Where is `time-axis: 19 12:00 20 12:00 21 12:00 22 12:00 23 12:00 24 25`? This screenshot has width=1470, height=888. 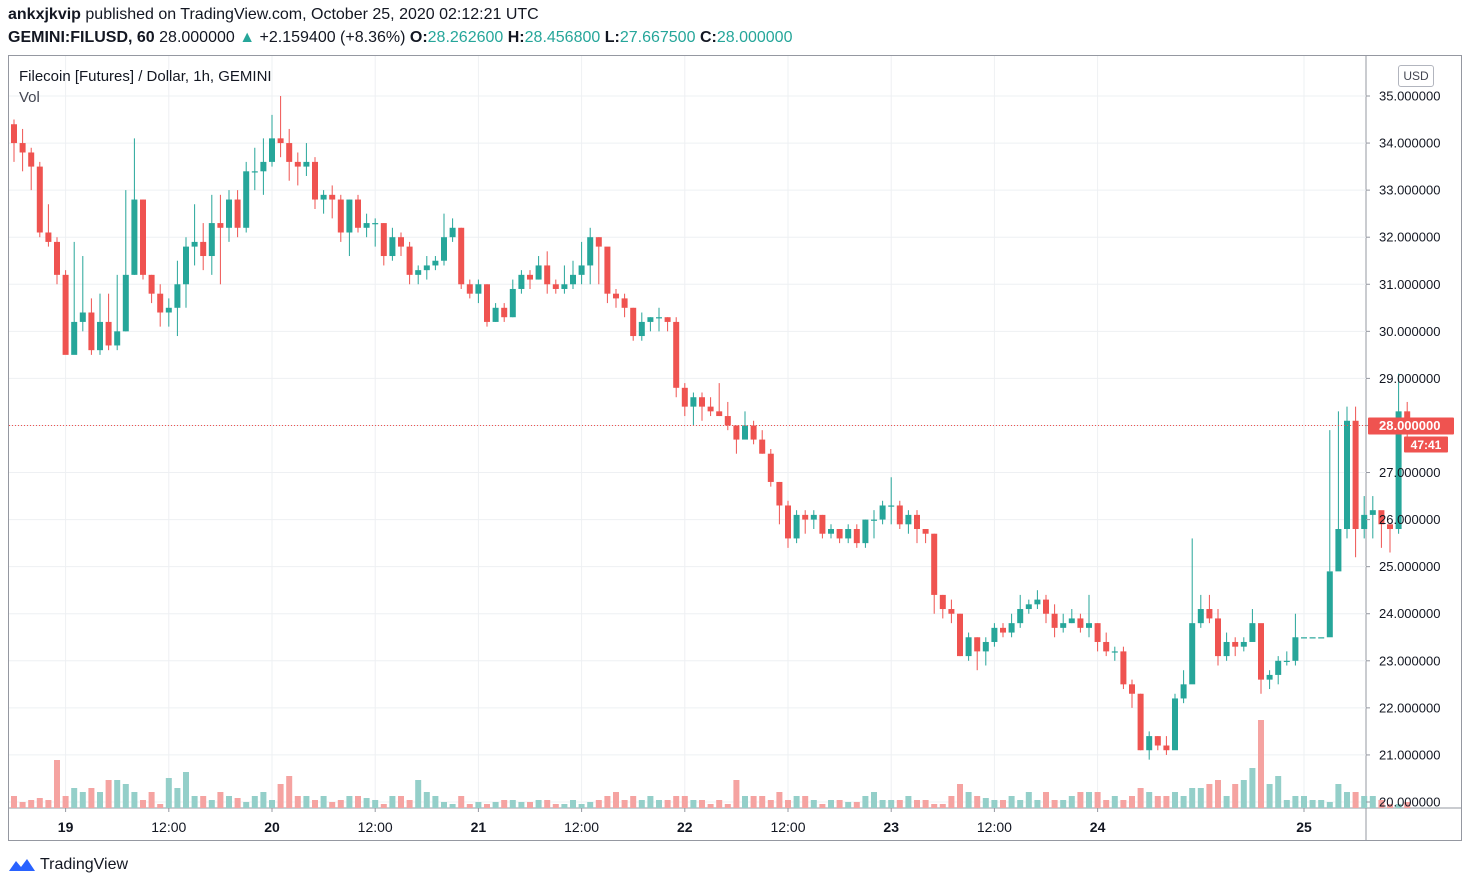 time-axis: 19 12:00 20 12:00 21 12:00 22 12:00 23 12:00 24 25 is located at coordinates (685, 821).